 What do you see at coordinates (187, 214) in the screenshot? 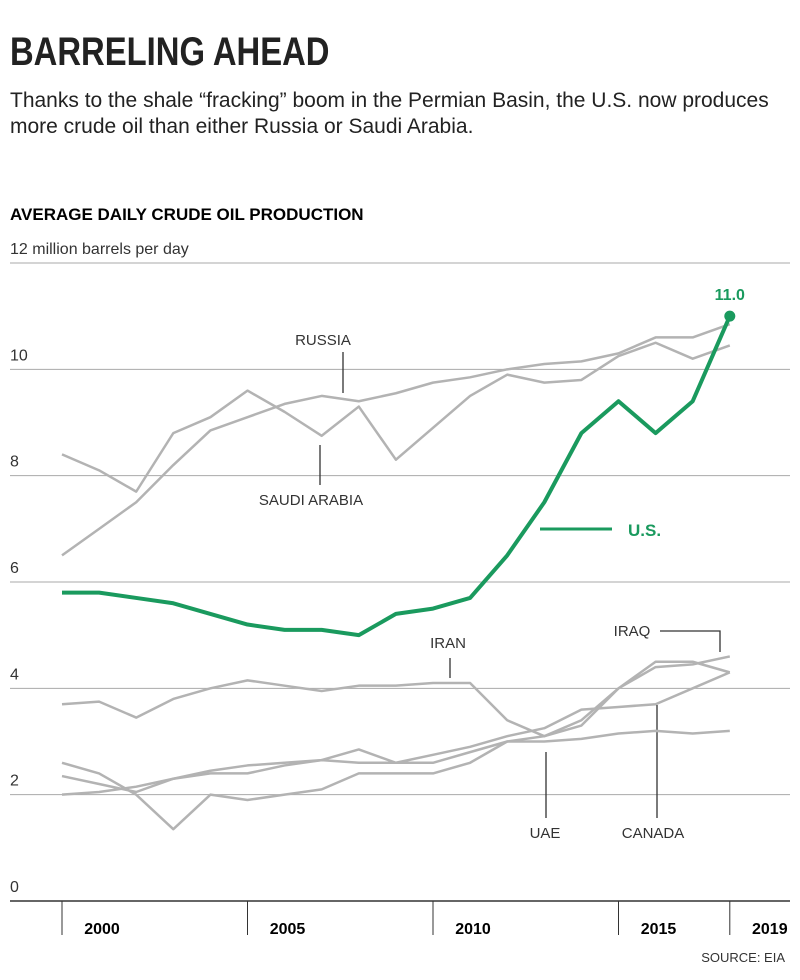
I see `chart-title: AVERAGE DAILY CRUDE OIL PRODUCTION` at bounding box center [187, 214].